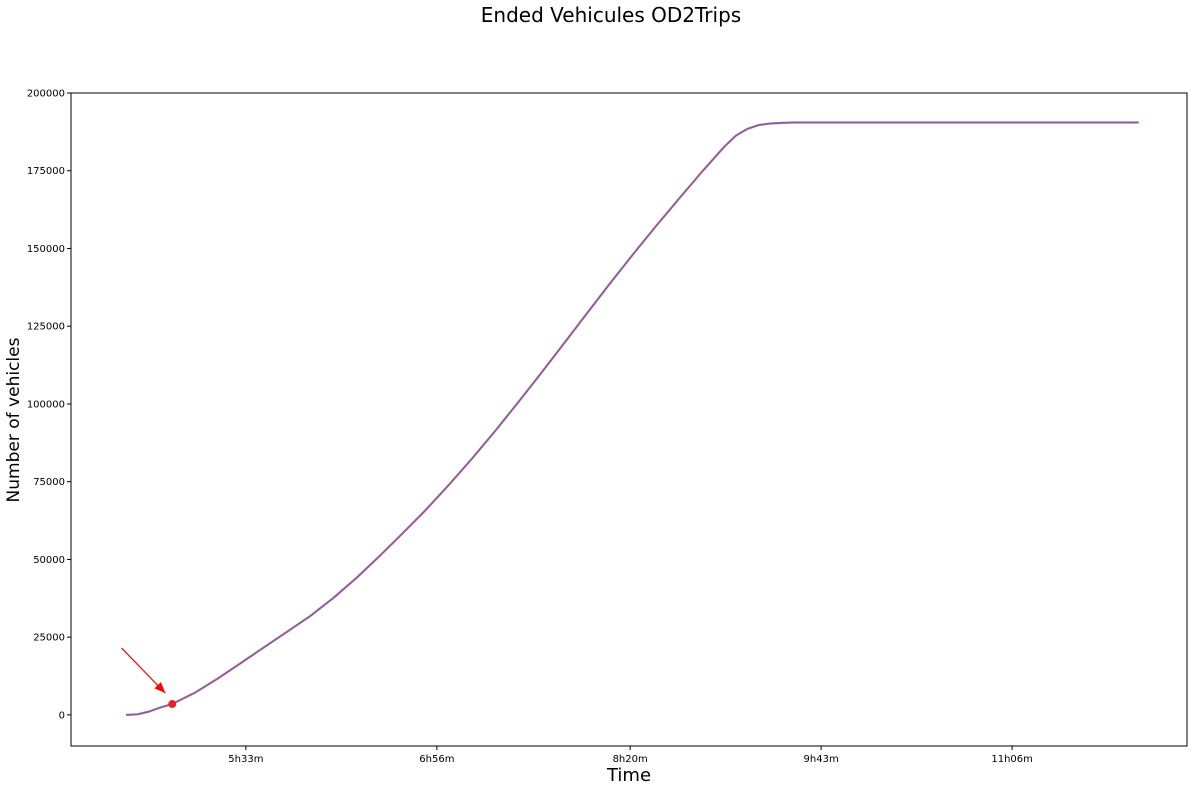  What do you see at coordinates (1012, 759) in the screenshot?
I see `x-tick-label: 11h06m` at bounding box center [1012, 759].